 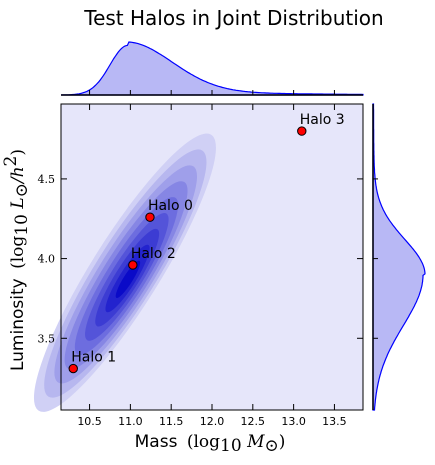 What do you see at coordinates (171, 421) in the screenshot?
I see `x-tick-label: 11.5` at bounding box center [171, 421].